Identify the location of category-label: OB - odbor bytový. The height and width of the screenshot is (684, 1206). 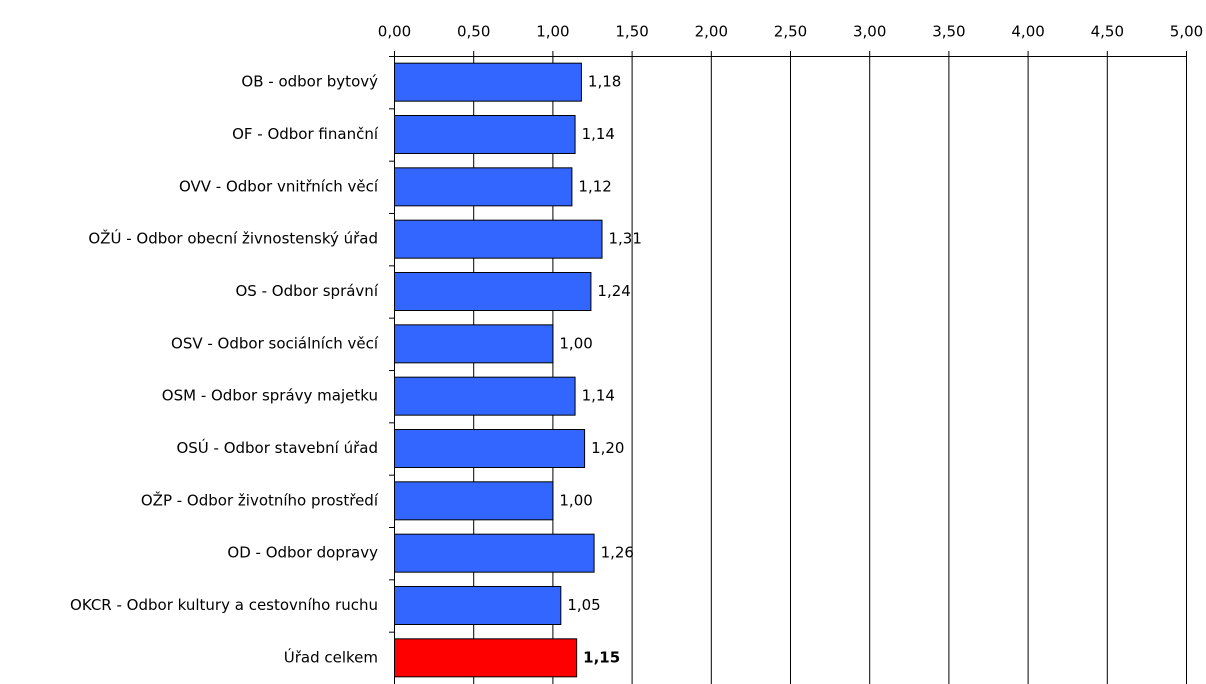
(309, 82).